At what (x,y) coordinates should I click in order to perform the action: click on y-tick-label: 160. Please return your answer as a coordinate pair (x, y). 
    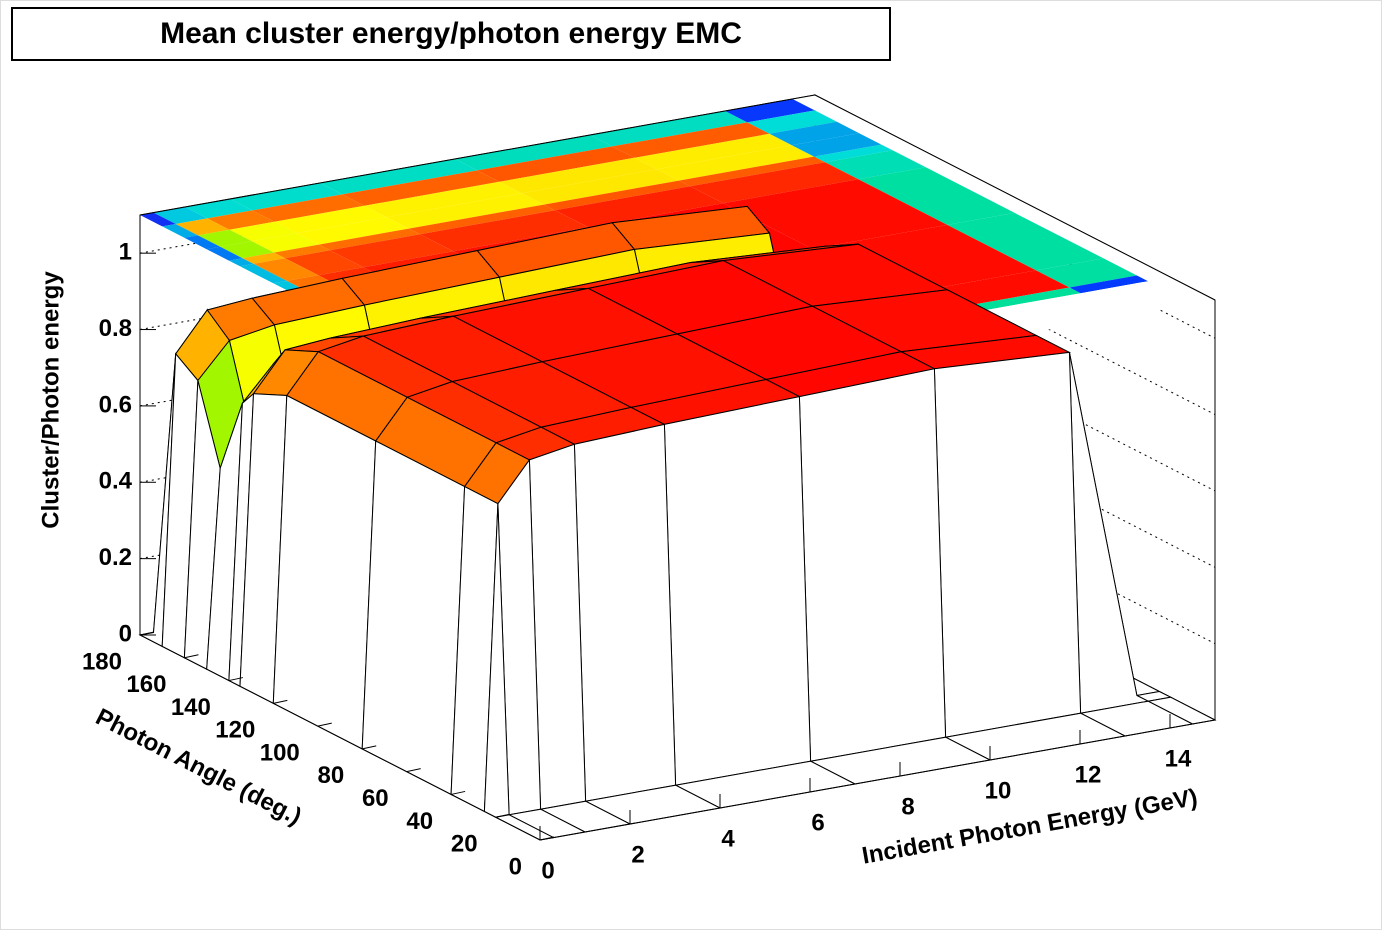
    Looking at the image, I should click on (146, 684).